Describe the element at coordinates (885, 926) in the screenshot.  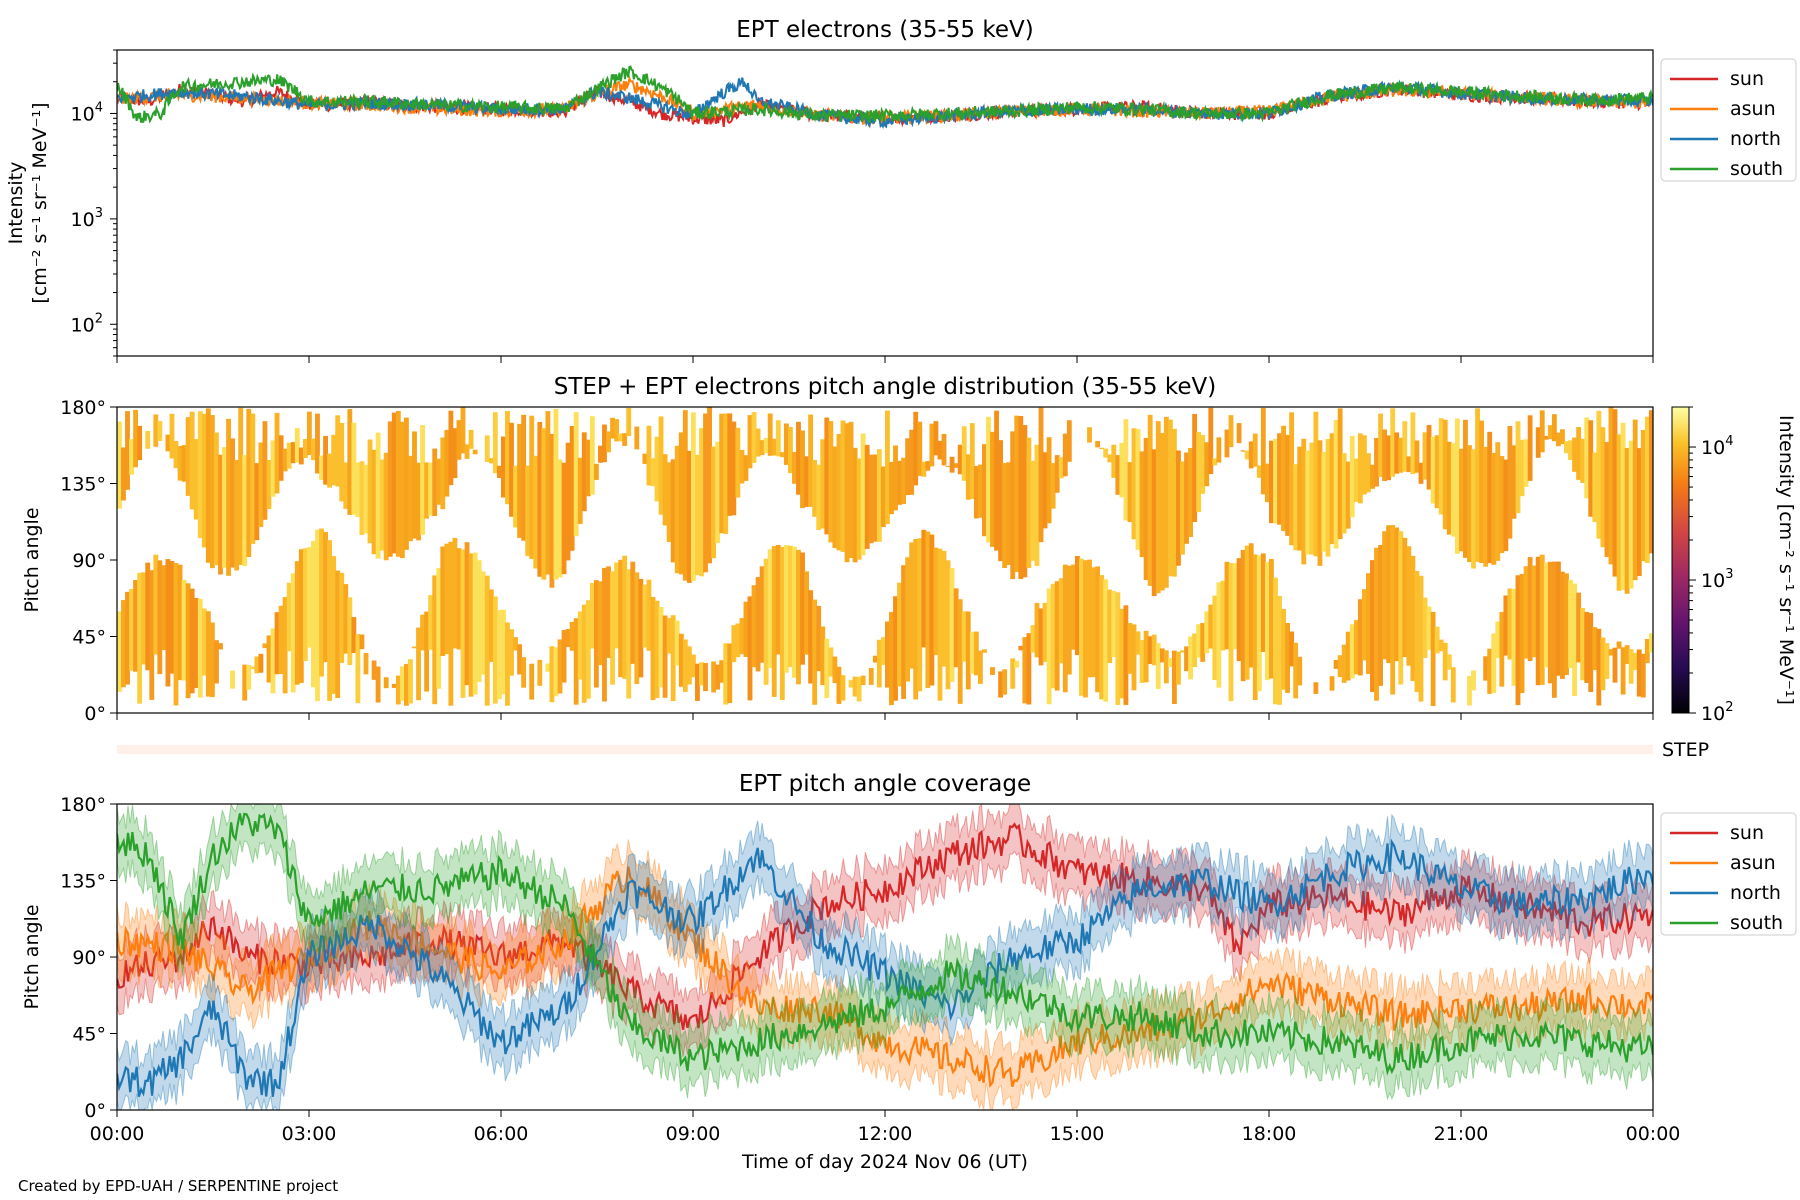
I see `coverage-line-sun` at that location.